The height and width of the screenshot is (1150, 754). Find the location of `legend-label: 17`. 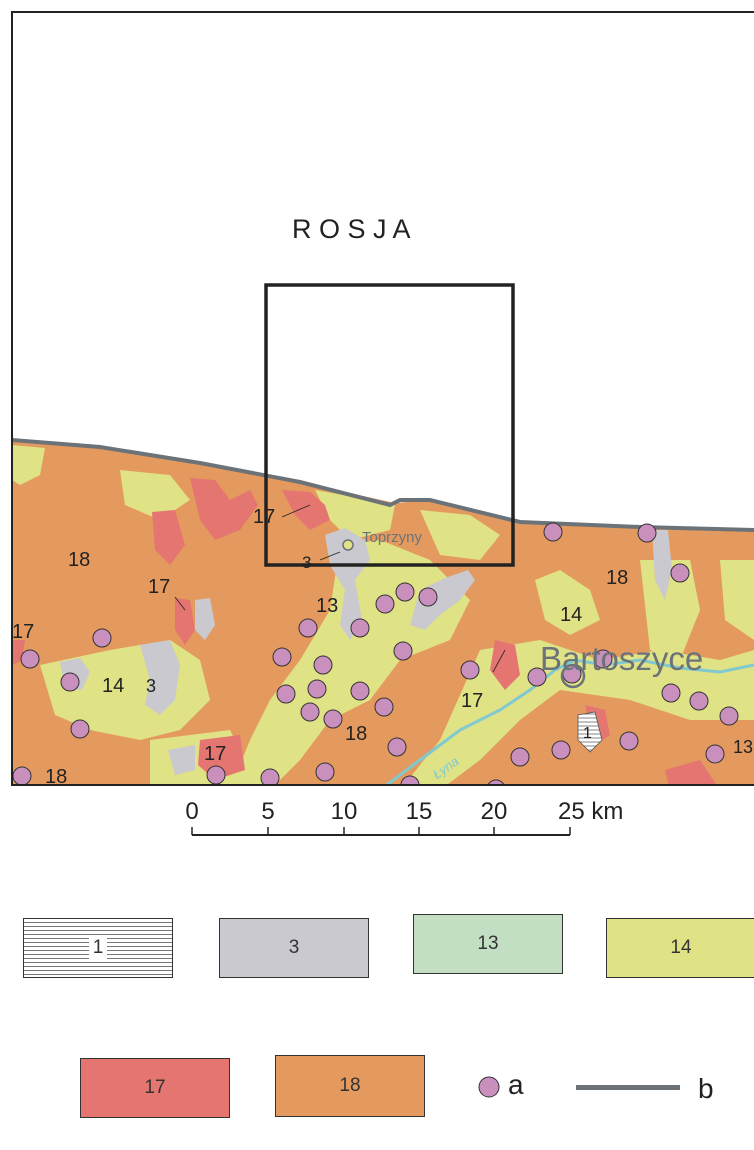

legend-label: 17 is located at coordinates (155, 1087).